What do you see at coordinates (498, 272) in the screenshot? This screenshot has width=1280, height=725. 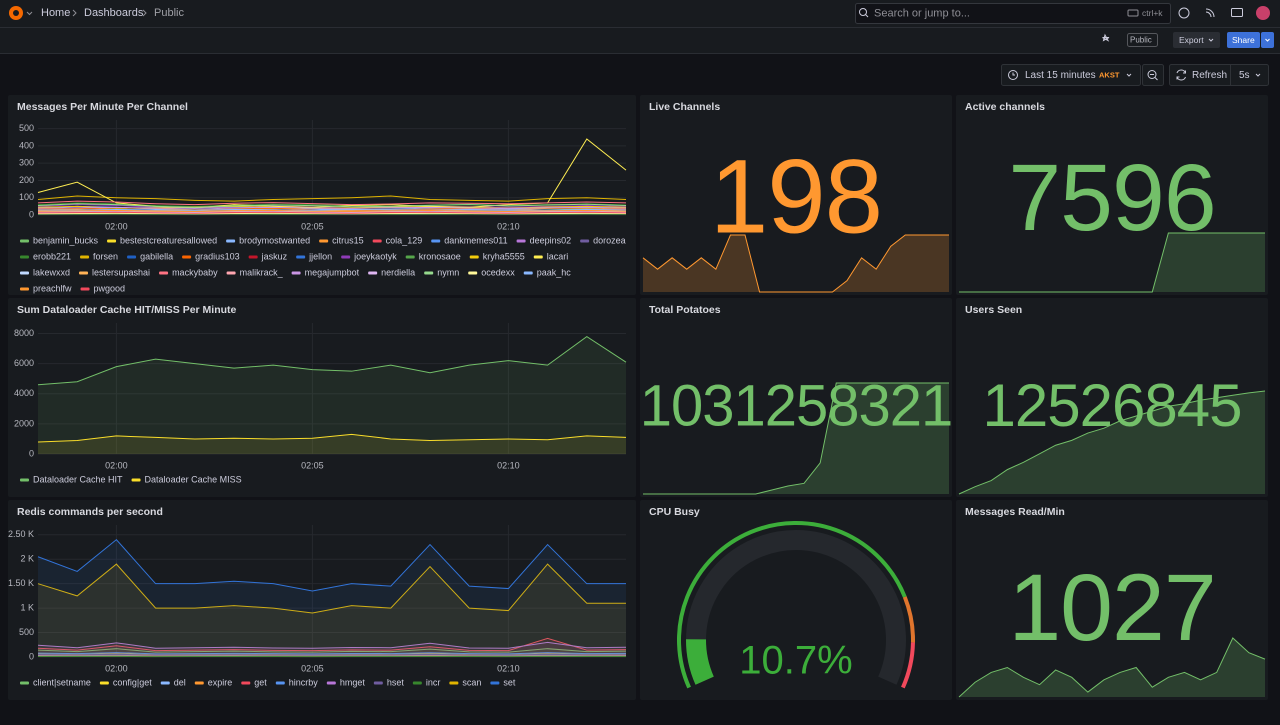 I see `legend-label: ocedexx` at bounding box center [498, 272].